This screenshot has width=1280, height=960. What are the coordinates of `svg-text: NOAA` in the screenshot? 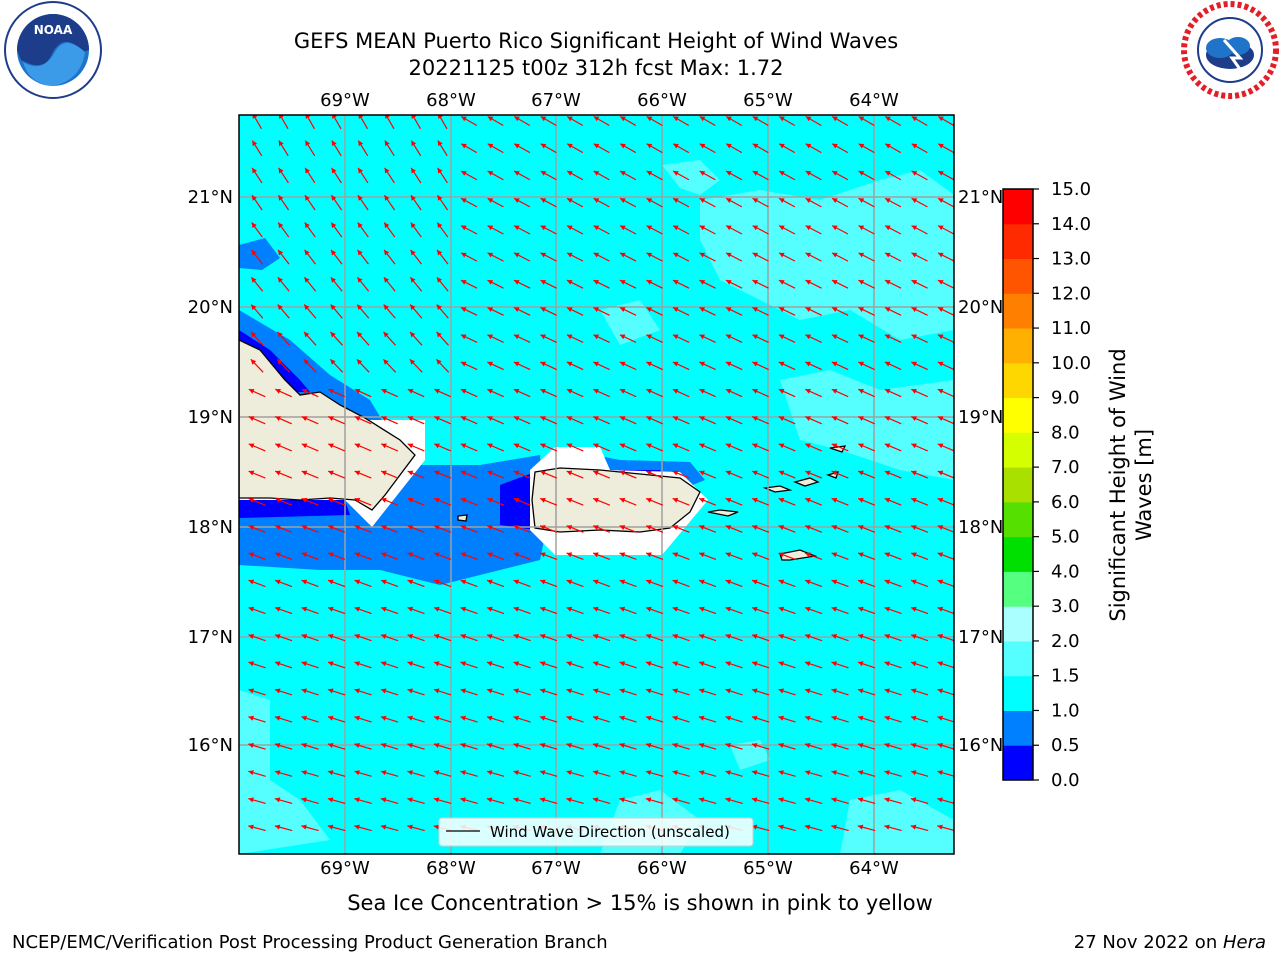 It's located at (53, 30).